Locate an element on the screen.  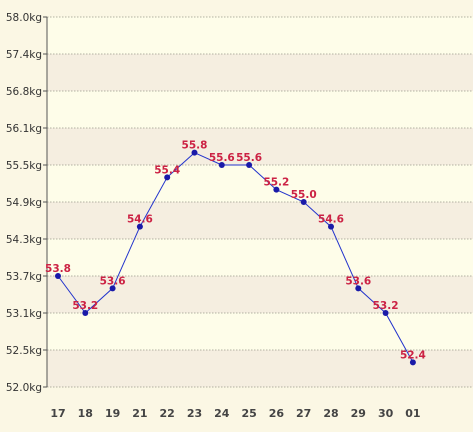
x-tick-label: 26 is located at coordinates (277, 413).